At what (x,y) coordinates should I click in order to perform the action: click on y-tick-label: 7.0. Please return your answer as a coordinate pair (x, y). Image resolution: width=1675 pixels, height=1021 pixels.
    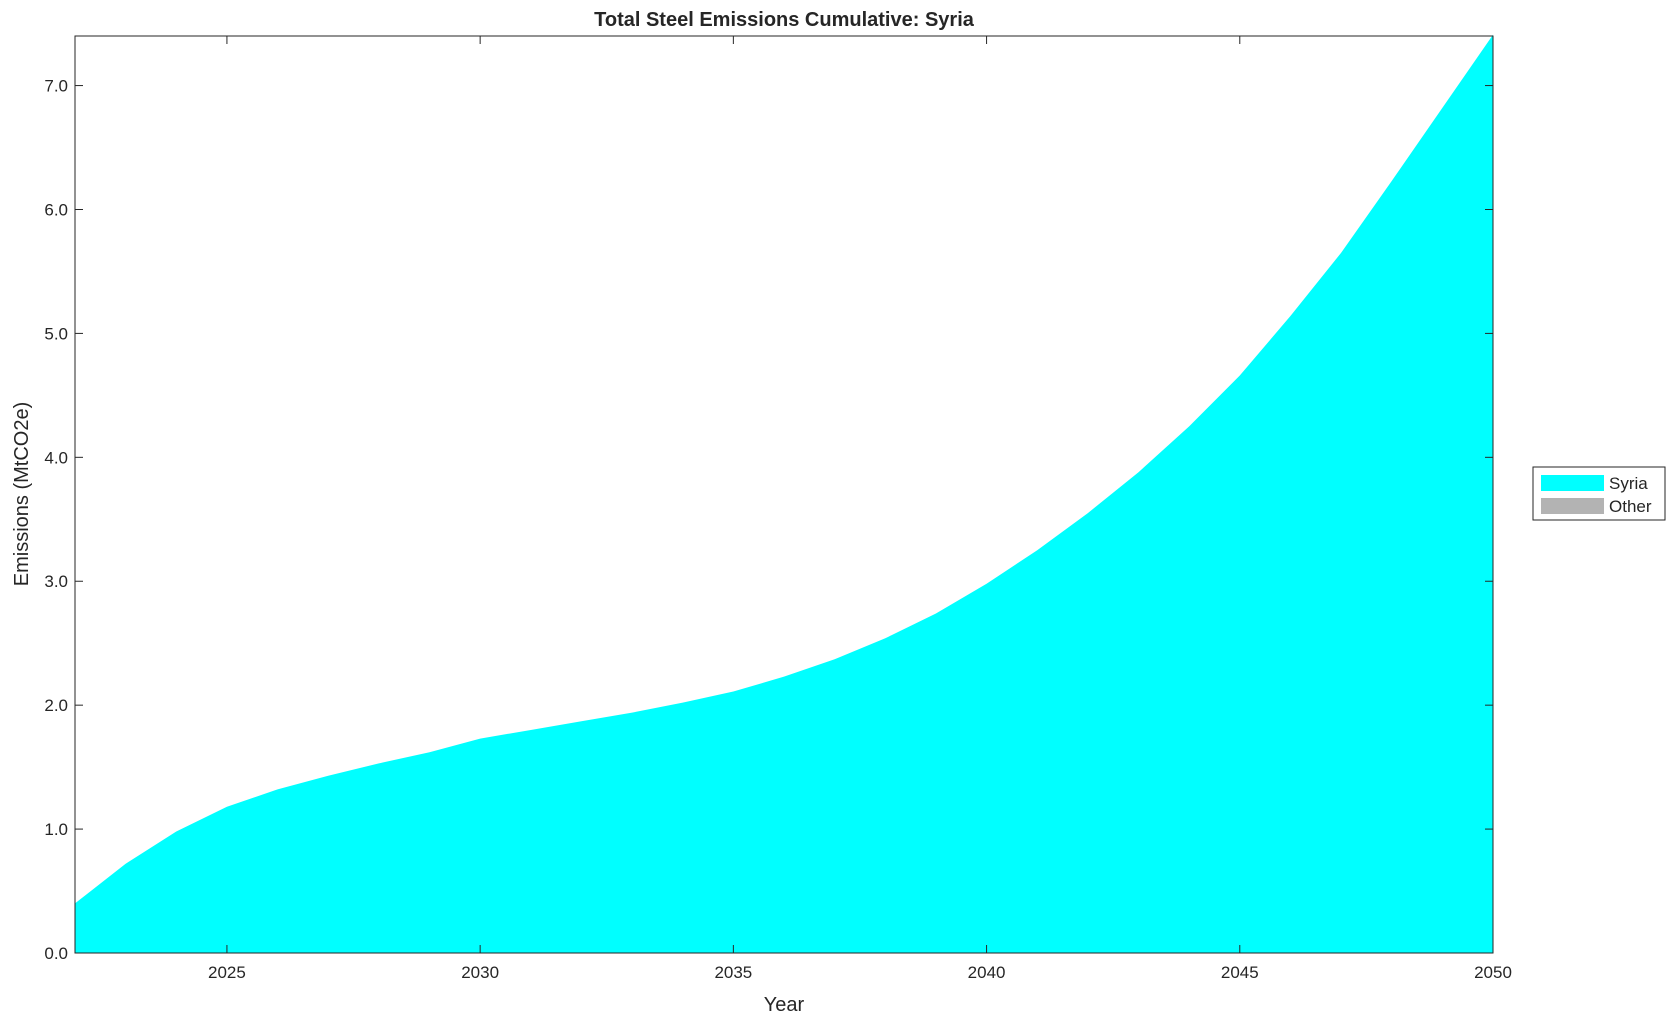
    Looking at the image, I should click on (56, 86).